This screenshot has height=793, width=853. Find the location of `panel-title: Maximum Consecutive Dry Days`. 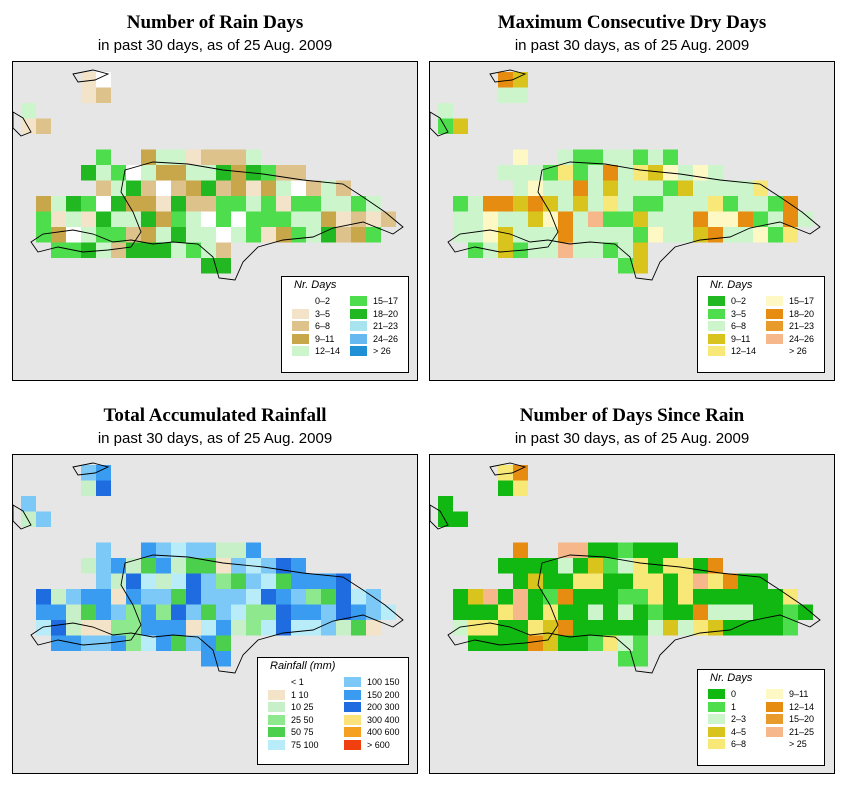

panel-title: Maximum Consecutive Dry Days is located at coordinates (632, 22).